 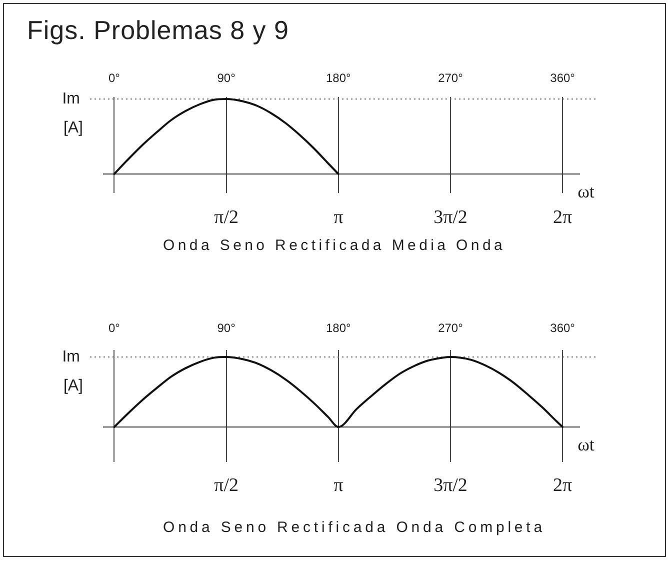 What do you see at coordinates (158, 30) in the screenshot?
I see `text: Figs. Problemas 8 y 9` at bounding box center [158, 30].